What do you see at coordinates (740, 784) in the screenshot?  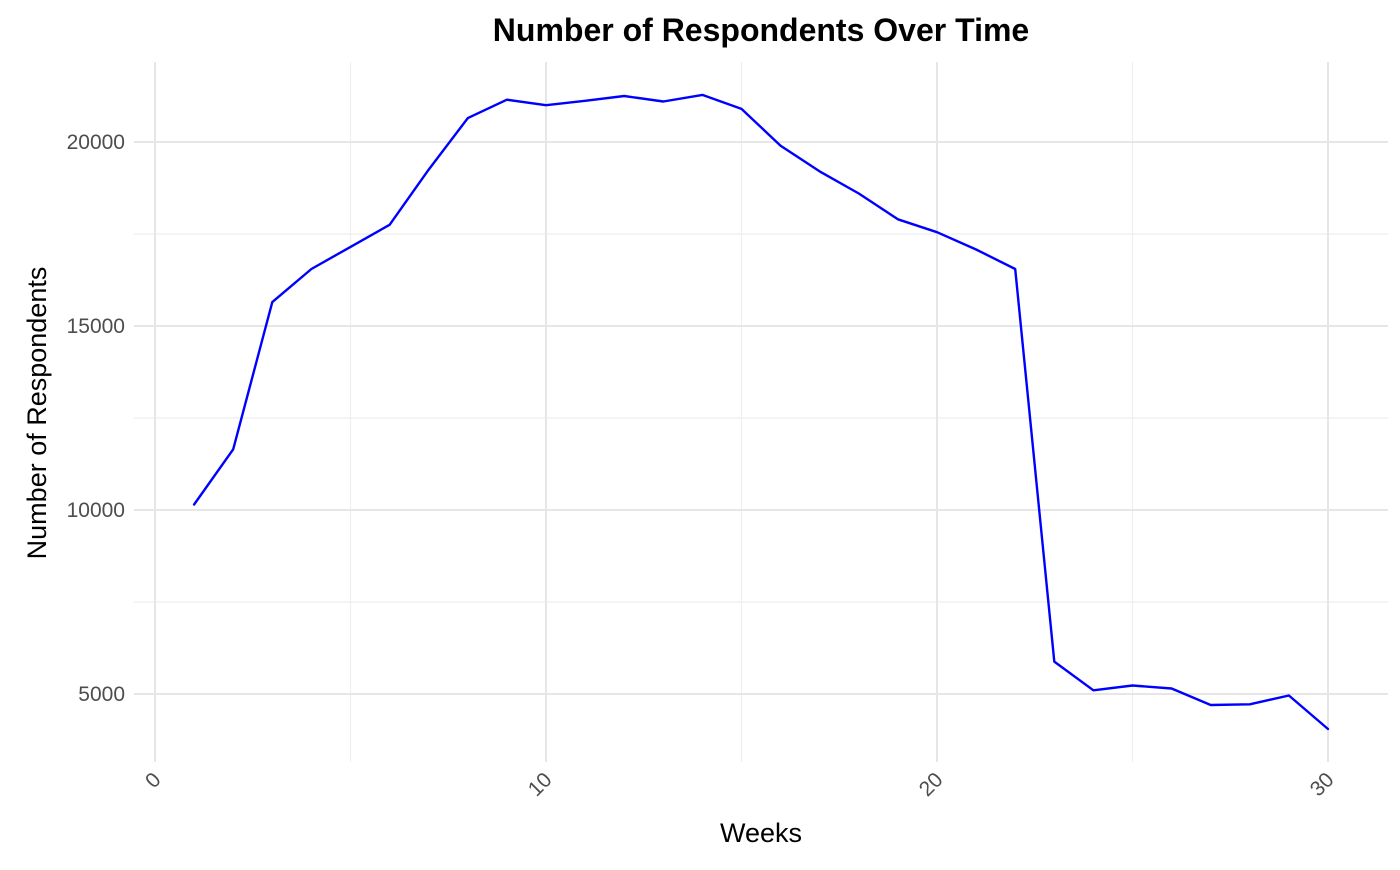 I see `x-axis-tick-labels: 0 10 20 30` at bounding box center [740, 784].